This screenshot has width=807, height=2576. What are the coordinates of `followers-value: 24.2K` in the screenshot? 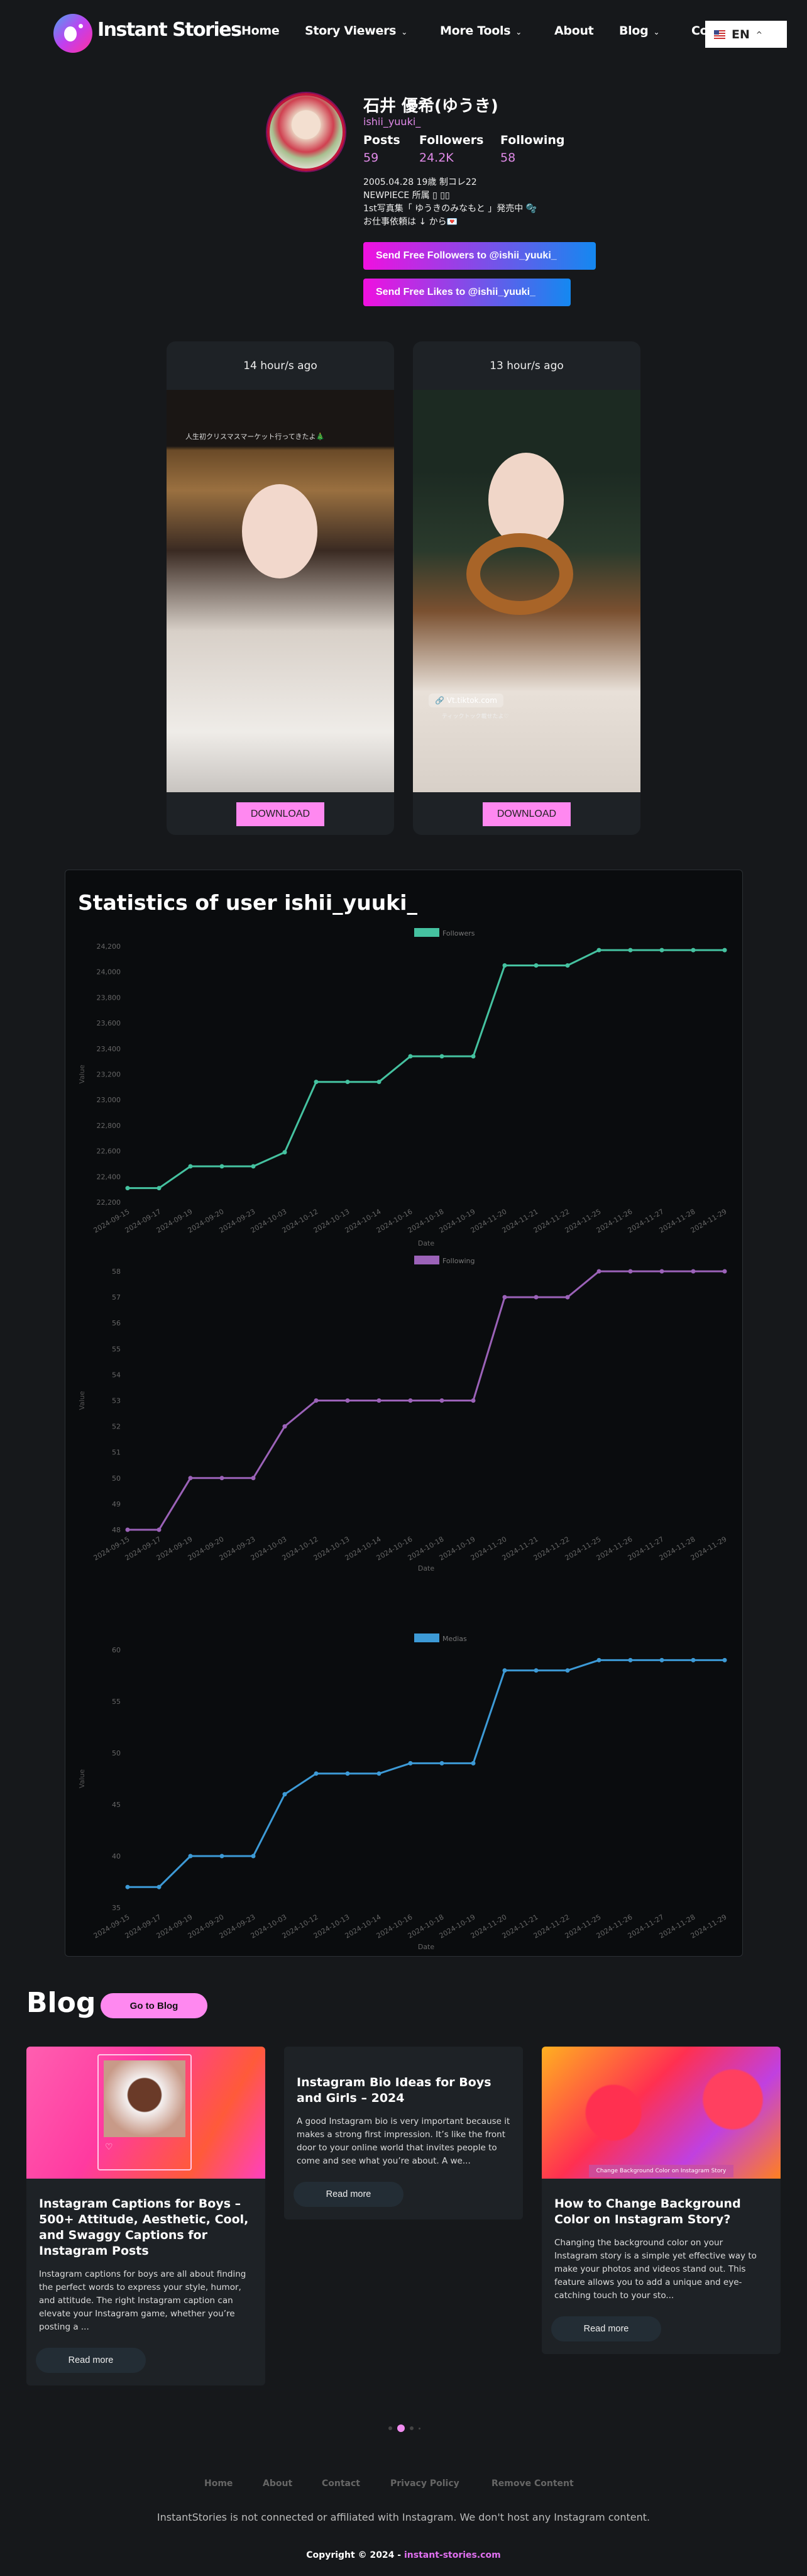 It's located at (436, 158).